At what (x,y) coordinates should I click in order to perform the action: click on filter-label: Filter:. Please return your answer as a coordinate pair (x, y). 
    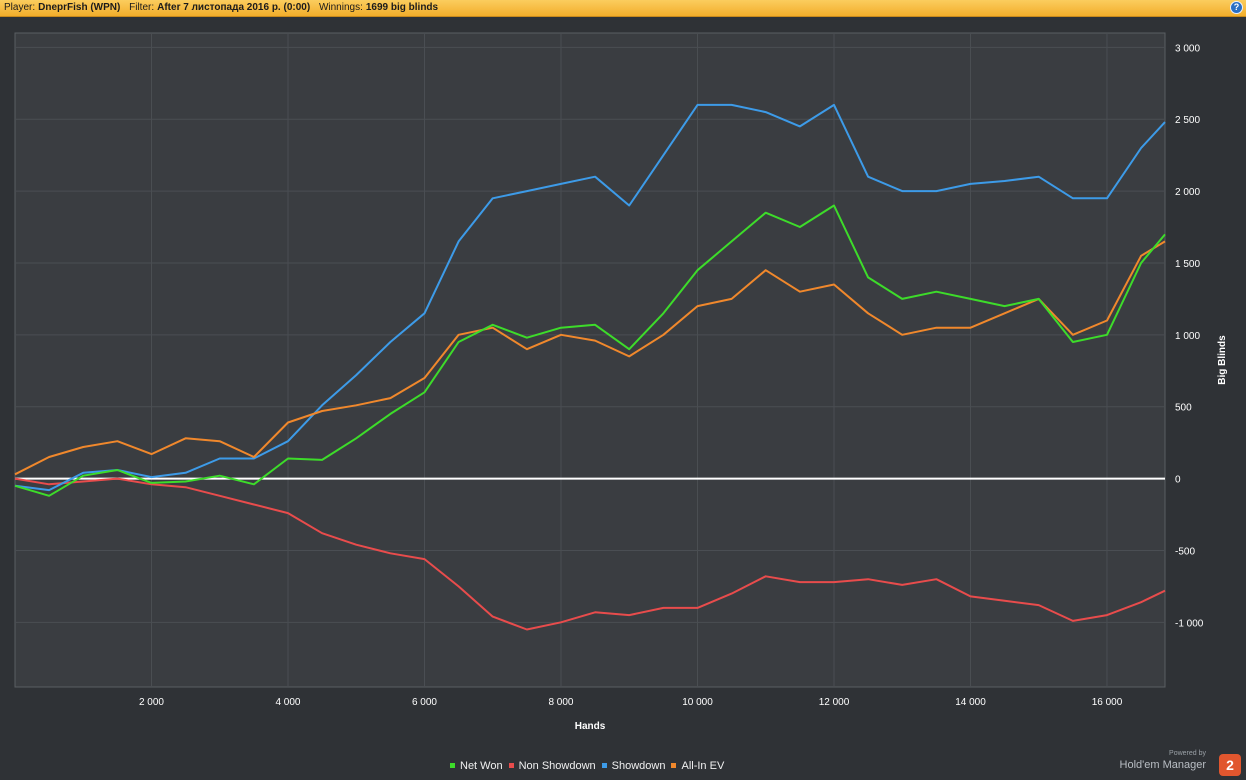
    Looking at the image, I should click on (142, 7).